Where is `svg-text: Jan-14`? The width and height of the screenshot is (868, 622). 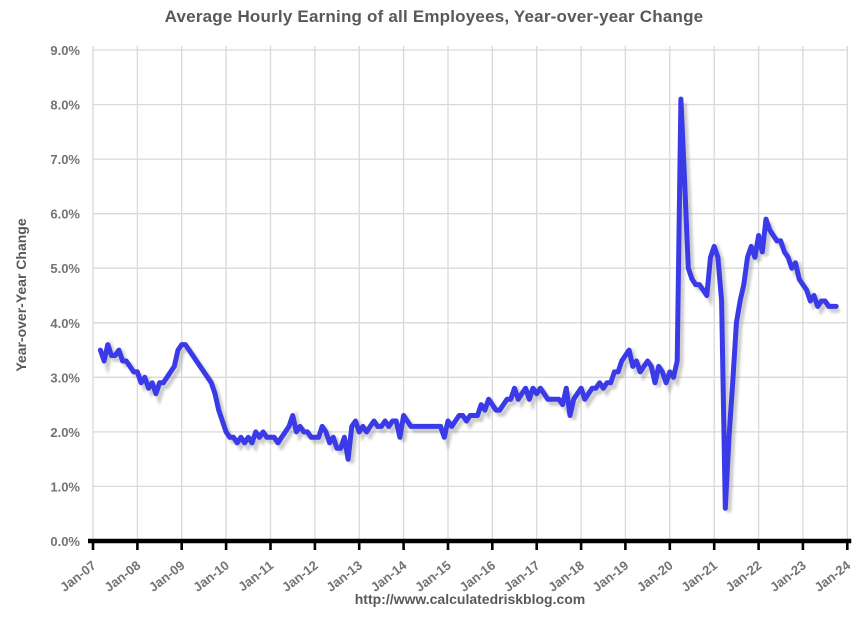 svg-text: Jan-14 is located at coordinates (389, 576).